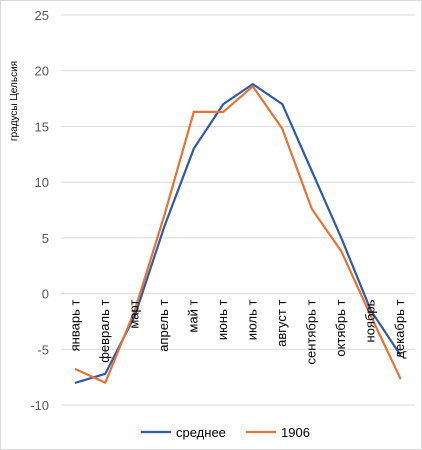 Image resolution: width=422 pixels, height=450 pixels. I want to click on y-tick-label: 15, so click(42, 126).